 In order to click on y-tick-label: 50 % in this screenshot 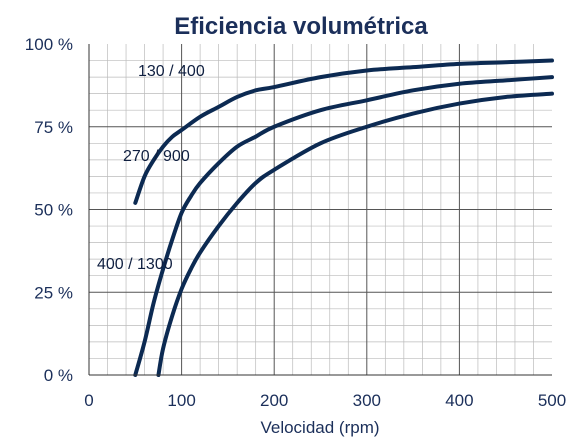, I will do `click(53, 210)`.